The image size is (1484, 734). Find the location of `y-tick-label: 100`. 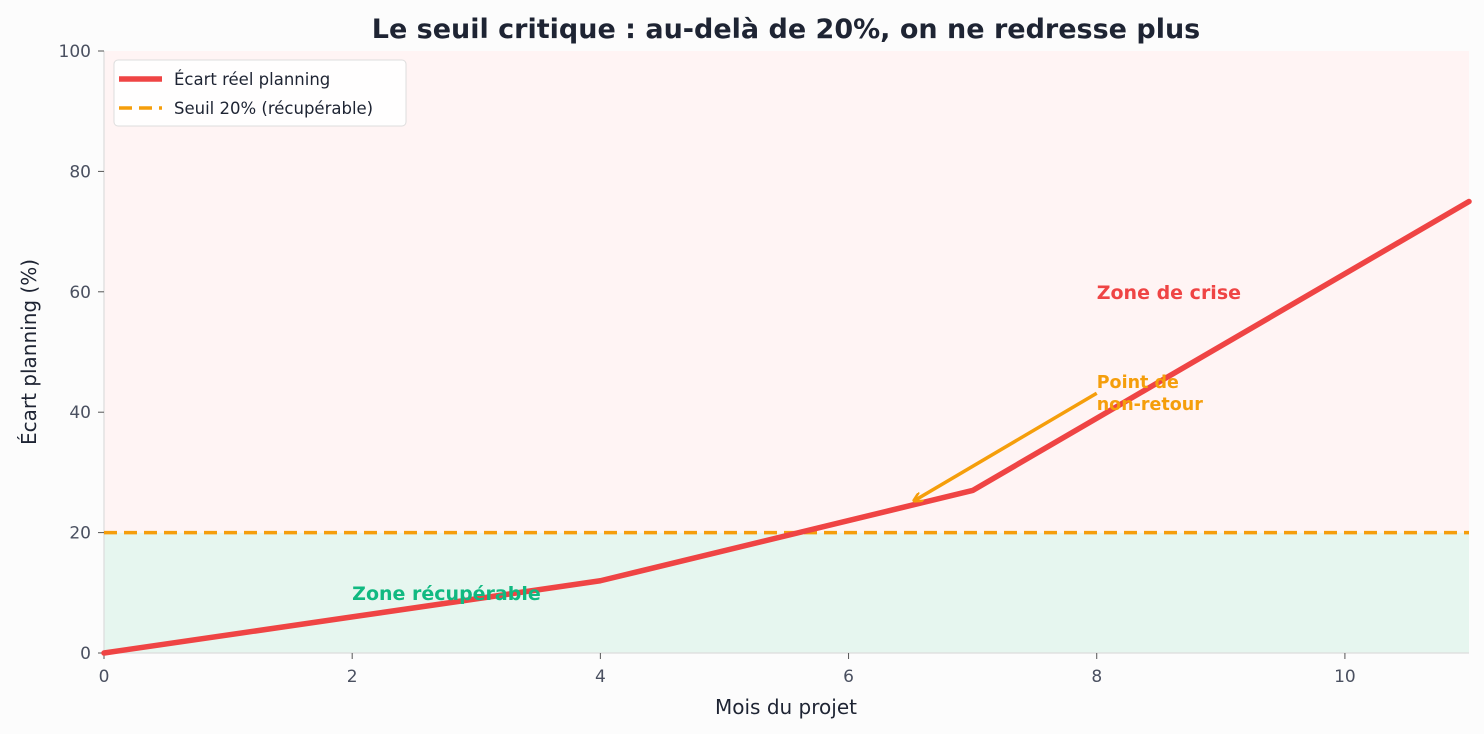

y-tick-label: 100 is located at coordinates (75, 52).